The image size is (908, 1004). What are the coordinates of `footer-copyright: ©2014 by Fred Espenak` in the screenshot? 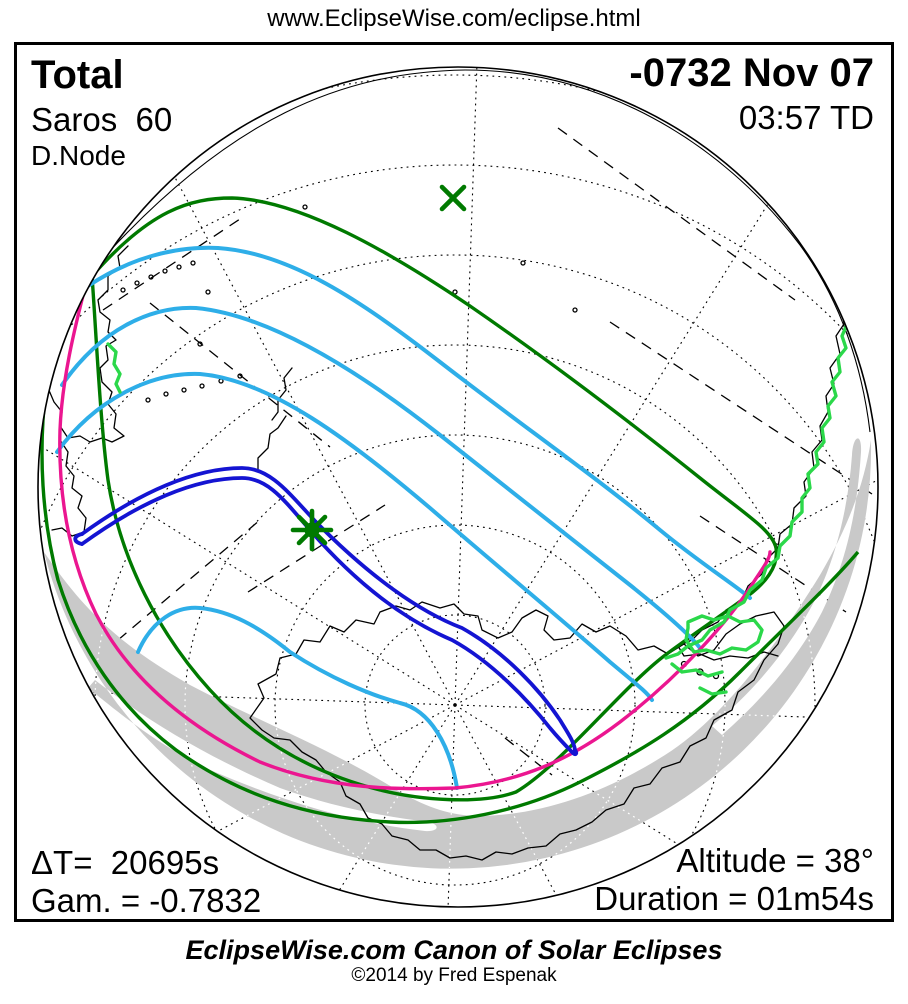 It's located at (454, 975).